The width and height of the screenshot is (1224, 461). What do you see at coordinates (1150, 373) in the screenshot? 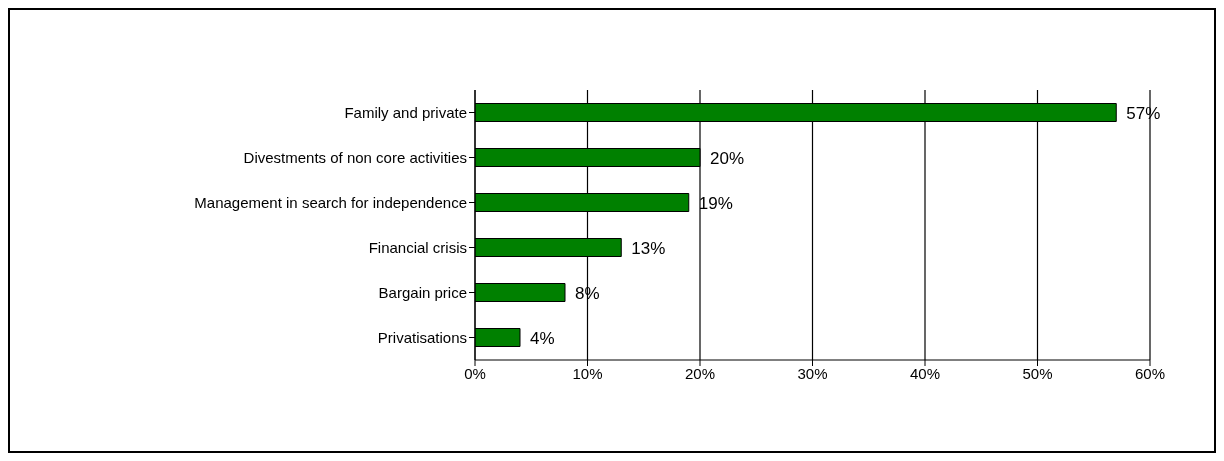
I see `x-tick-label: 60%` at bounding box center [1150, 373].